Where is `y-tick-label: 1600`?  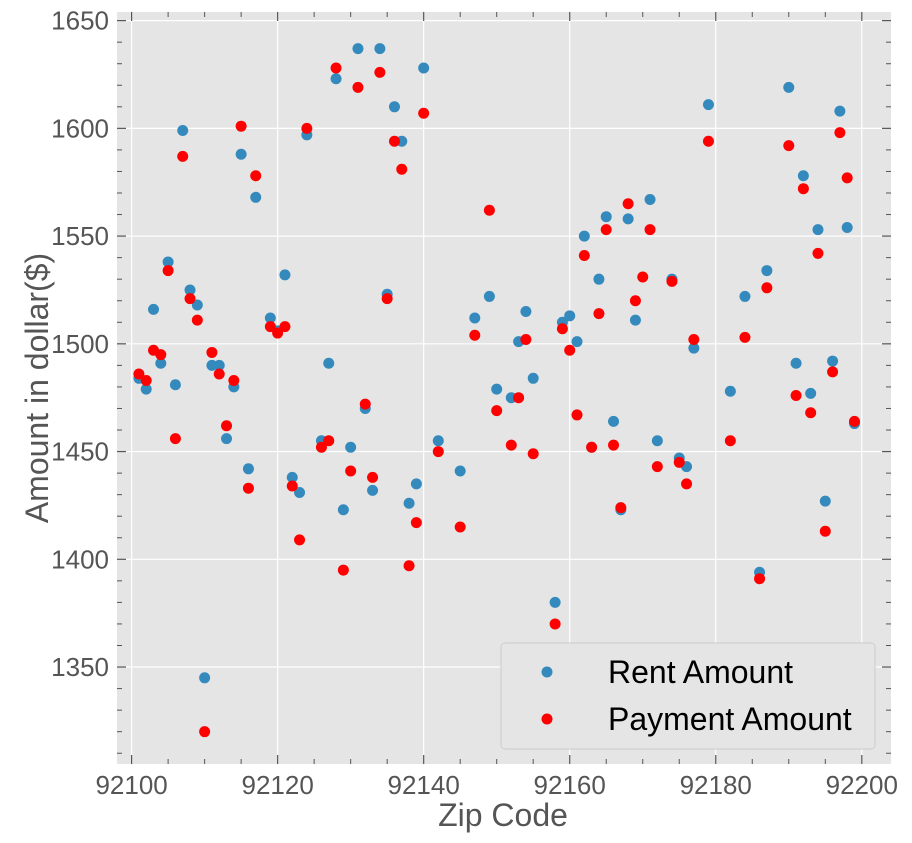 y-tick-label: 1600 is located at coordinates (80, 128).